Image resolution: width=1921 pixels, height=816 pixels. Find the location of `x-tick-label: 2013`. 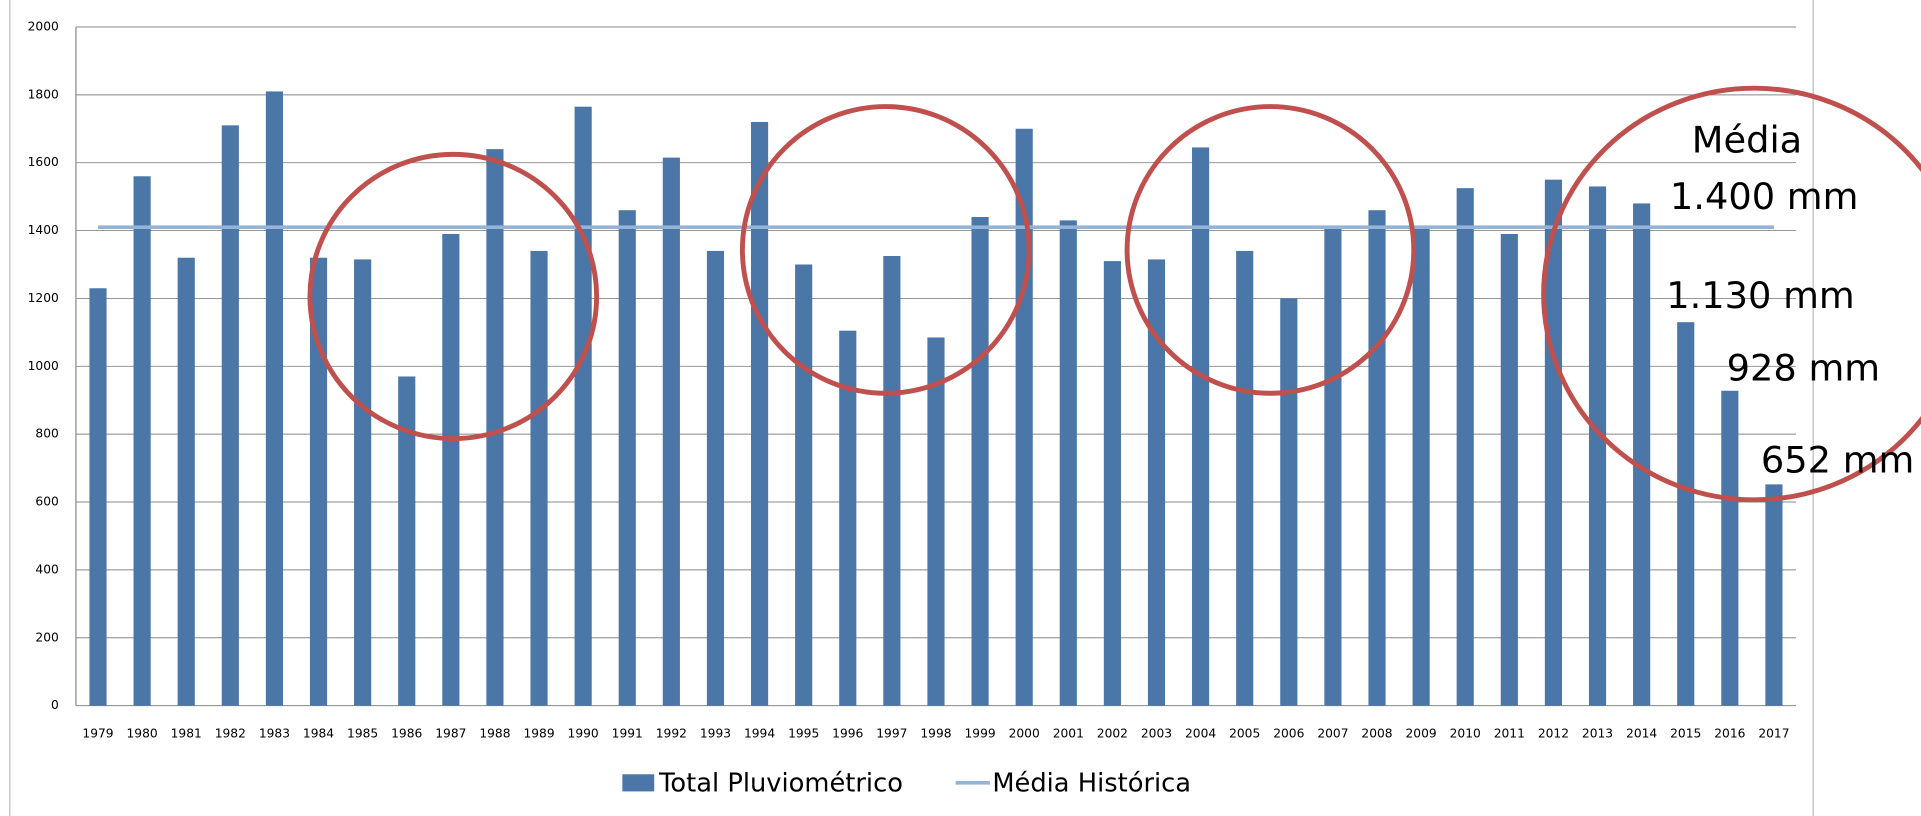

x-tick-label: 2013 is located at coordinates (1597, 733).